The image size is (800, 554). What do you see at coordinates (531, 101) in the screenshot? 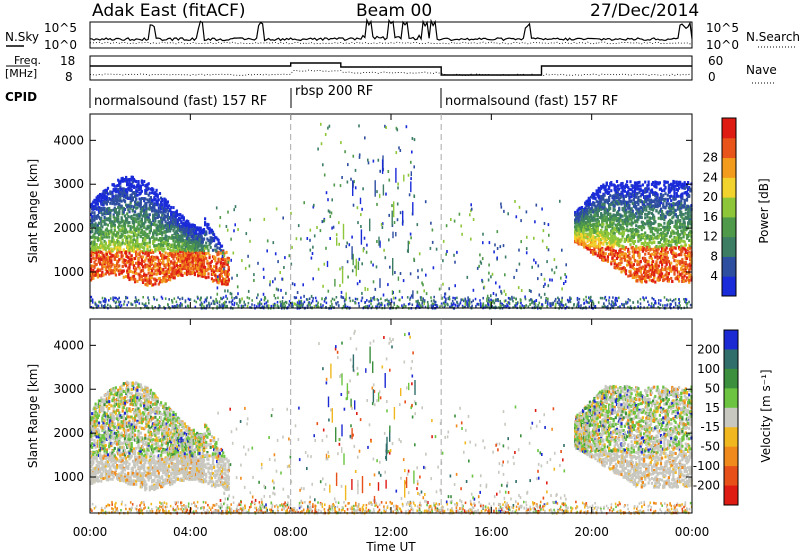
I see `cpid-segment-3: normalsound (fast) 157 RF` at bounding box center [531, 101].